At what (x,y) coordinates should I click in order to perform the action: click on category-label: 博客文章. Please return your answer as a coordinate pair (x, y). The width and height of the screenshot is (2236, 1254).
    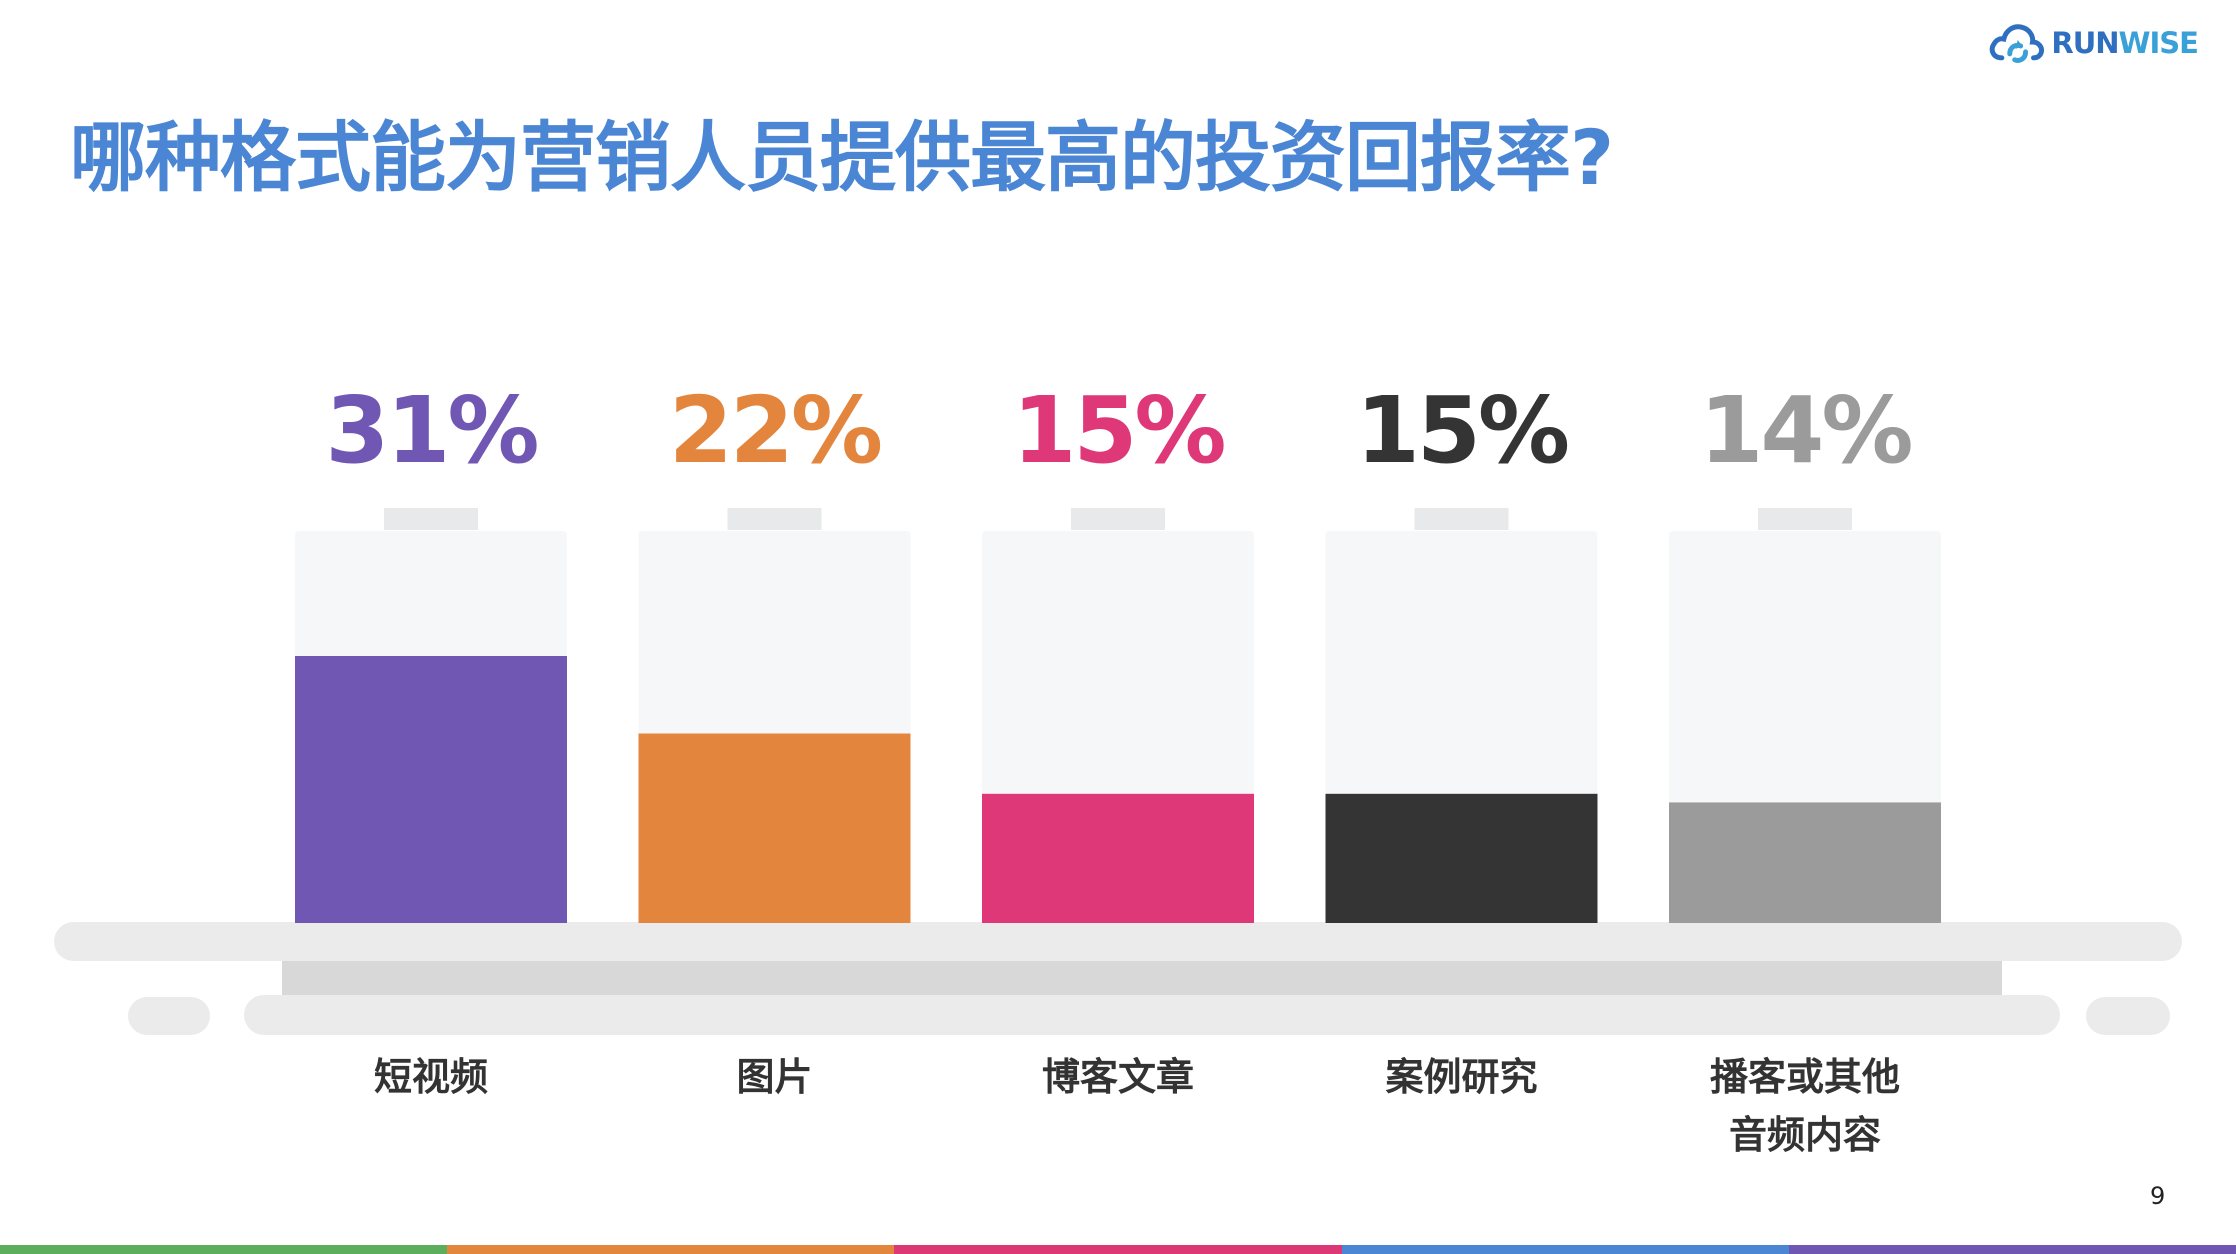
    Looking at the image, I should click on (1118, 1077).